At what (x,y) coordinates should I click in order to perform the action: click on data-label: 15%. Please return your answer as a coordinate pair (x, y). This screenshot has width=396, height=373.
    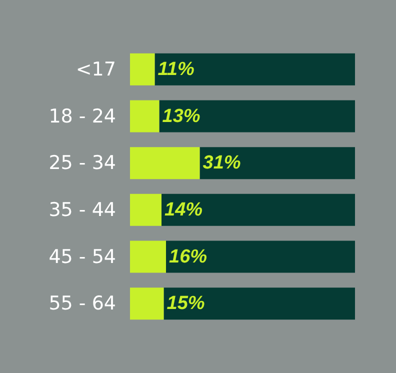
    Looking at the image, I should click on (185, 303).